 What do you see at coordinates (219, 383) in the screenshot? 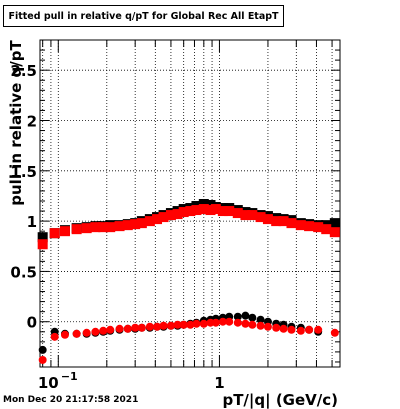
I see `x-tick-label: 1` at bounding box center [219, 383].